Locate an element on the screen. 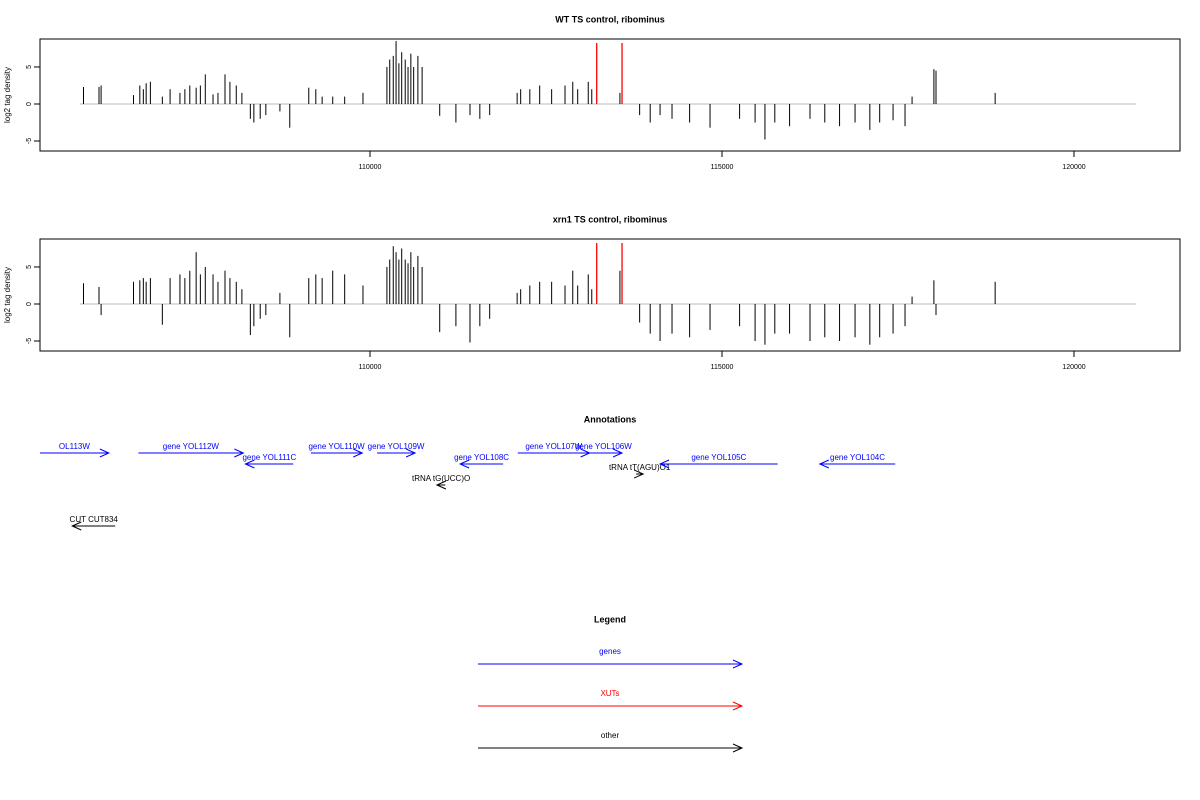 The height and width of the screenshot is (800, 1200). feature-label: gene YOL105C is located at coordinates (718, 457).